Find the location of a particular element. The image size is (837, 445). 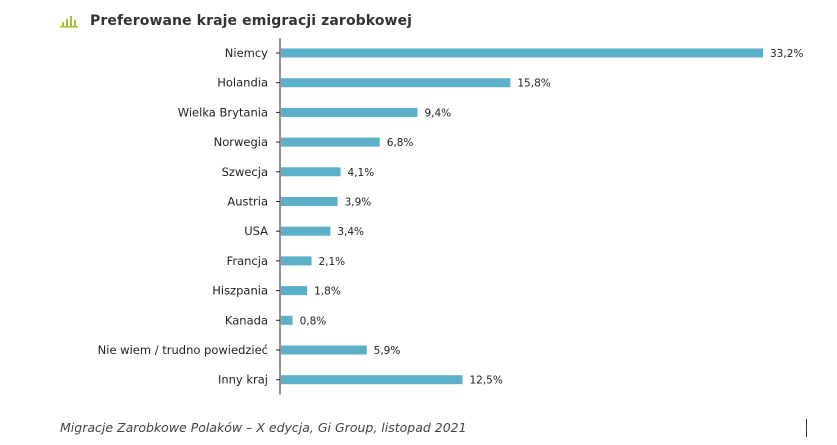

chart-title-row: Preferowane kraje emigracji zarobkowej is located at coordinates (236, 21).